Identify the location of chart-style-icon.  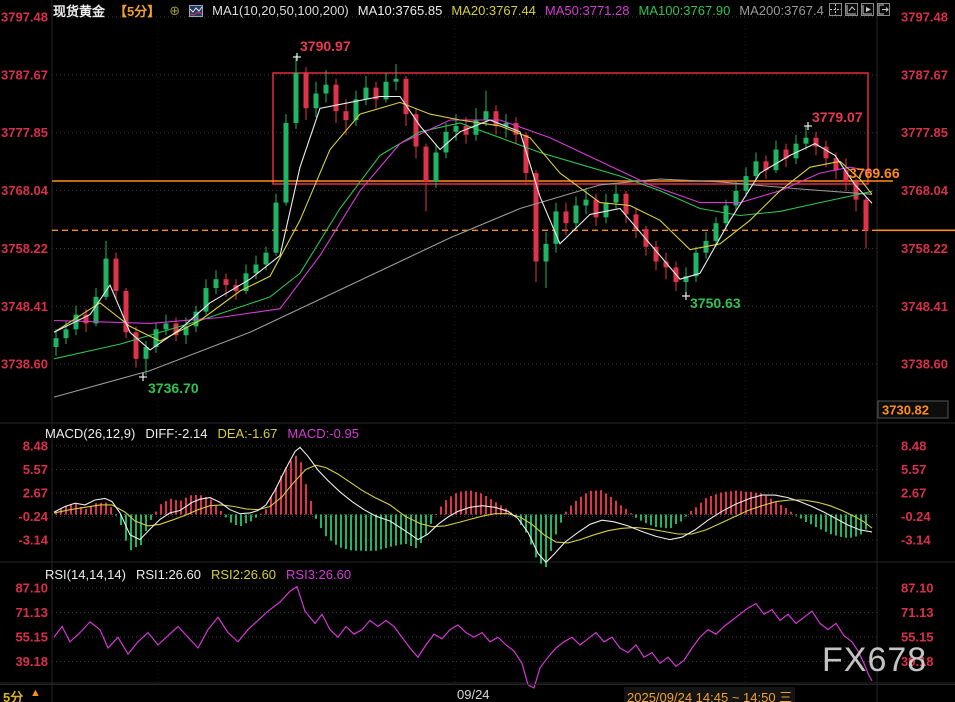
(196, 10).